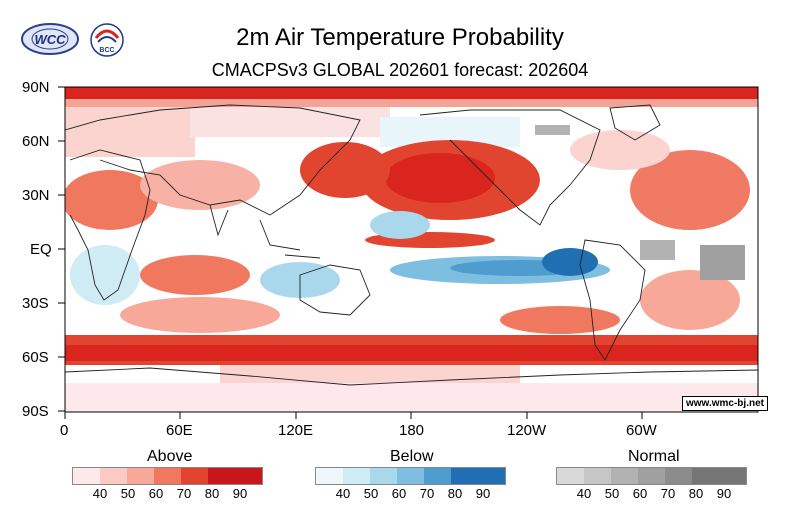 The width and height of the screenshot is (800, 506). Describe the element at coordinates (612, 493) in the screenshot. I see `legend-normal-tick: 50` at that location.